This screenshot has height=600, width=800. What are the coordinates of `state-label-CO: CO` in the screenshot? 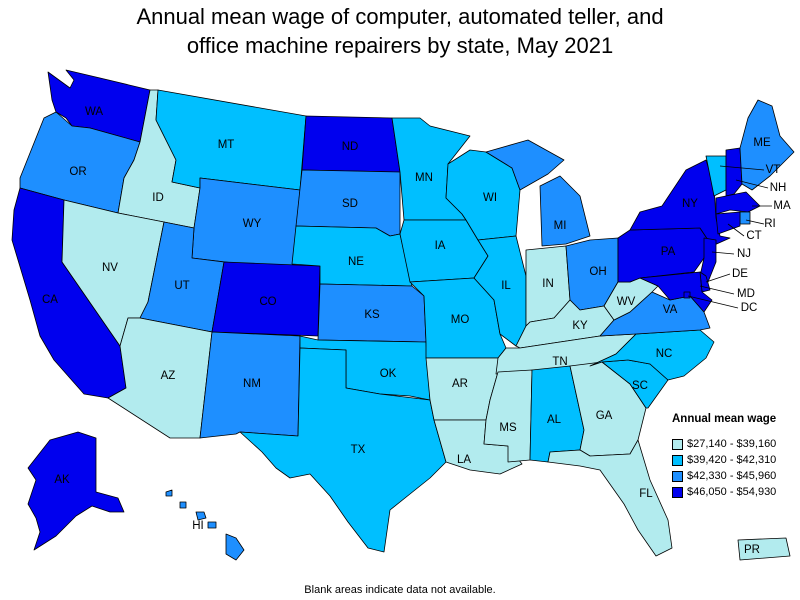 It's located at (267, 302).